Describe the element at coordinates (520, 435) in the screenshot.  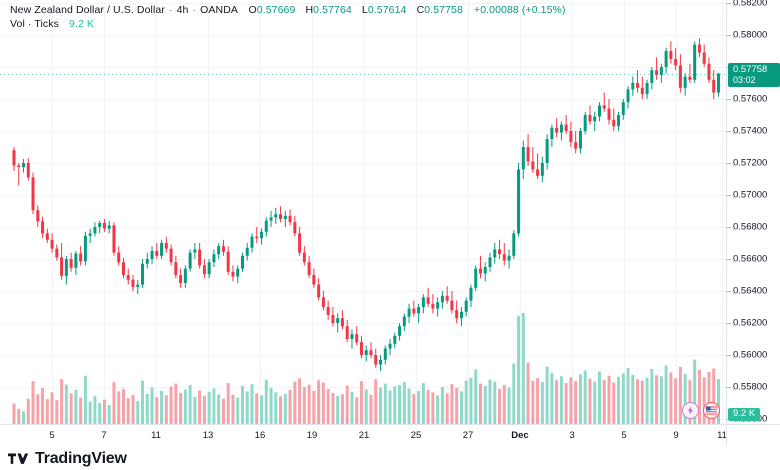
I see `time-axis-label: Dec` at that location.